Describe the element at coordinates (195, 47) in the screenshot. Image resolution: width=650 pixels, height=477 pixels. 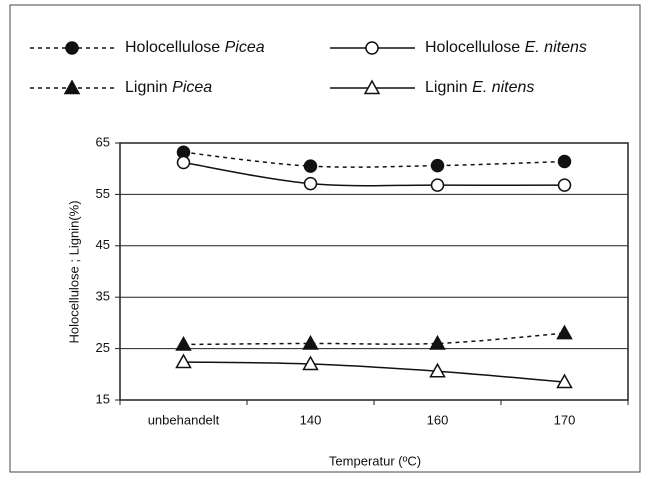
I see `legend-label: Holocellulose Picea` at that location.